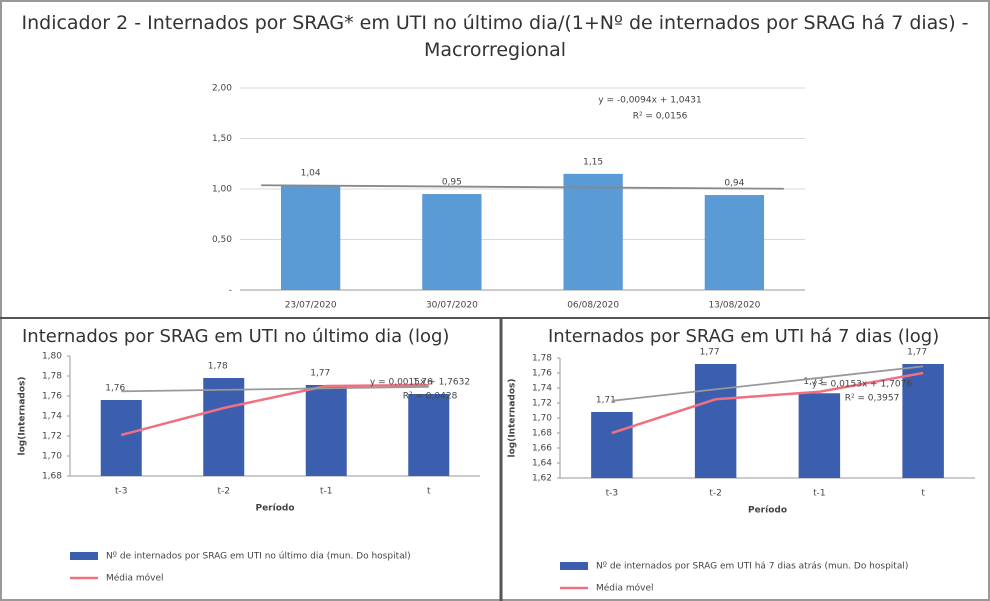 The width and height of the screenshot is (990, 601). Describe the element at coordinates (734, 306) in the screenshot. I see `x-tick-label: 13/08/2020` at that location.